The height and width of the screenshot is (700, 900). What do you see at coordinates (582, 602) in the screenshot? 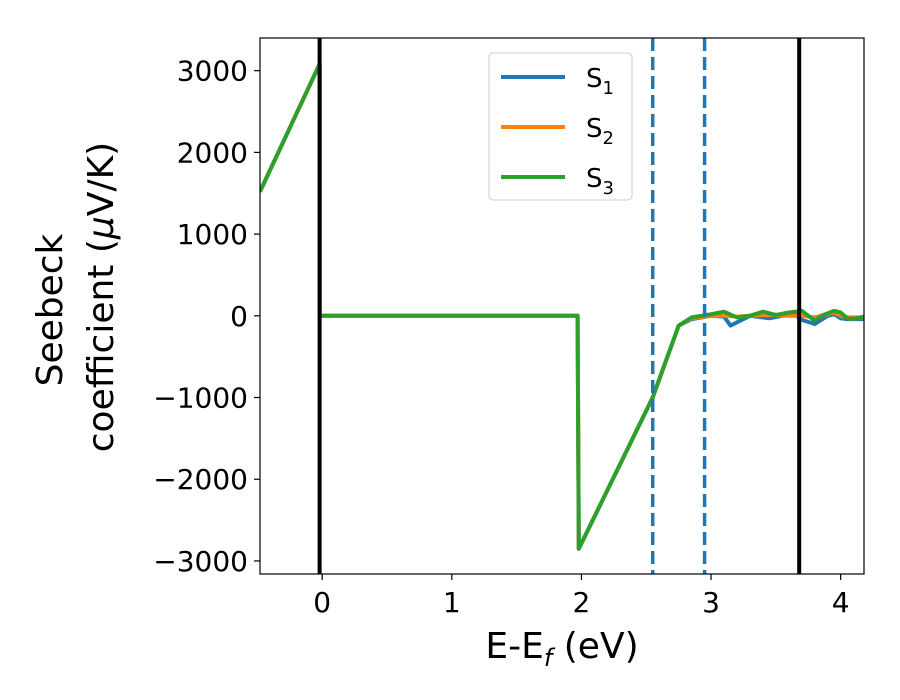
I see `x-tick-label: 2` at bounding box center [582, 602].